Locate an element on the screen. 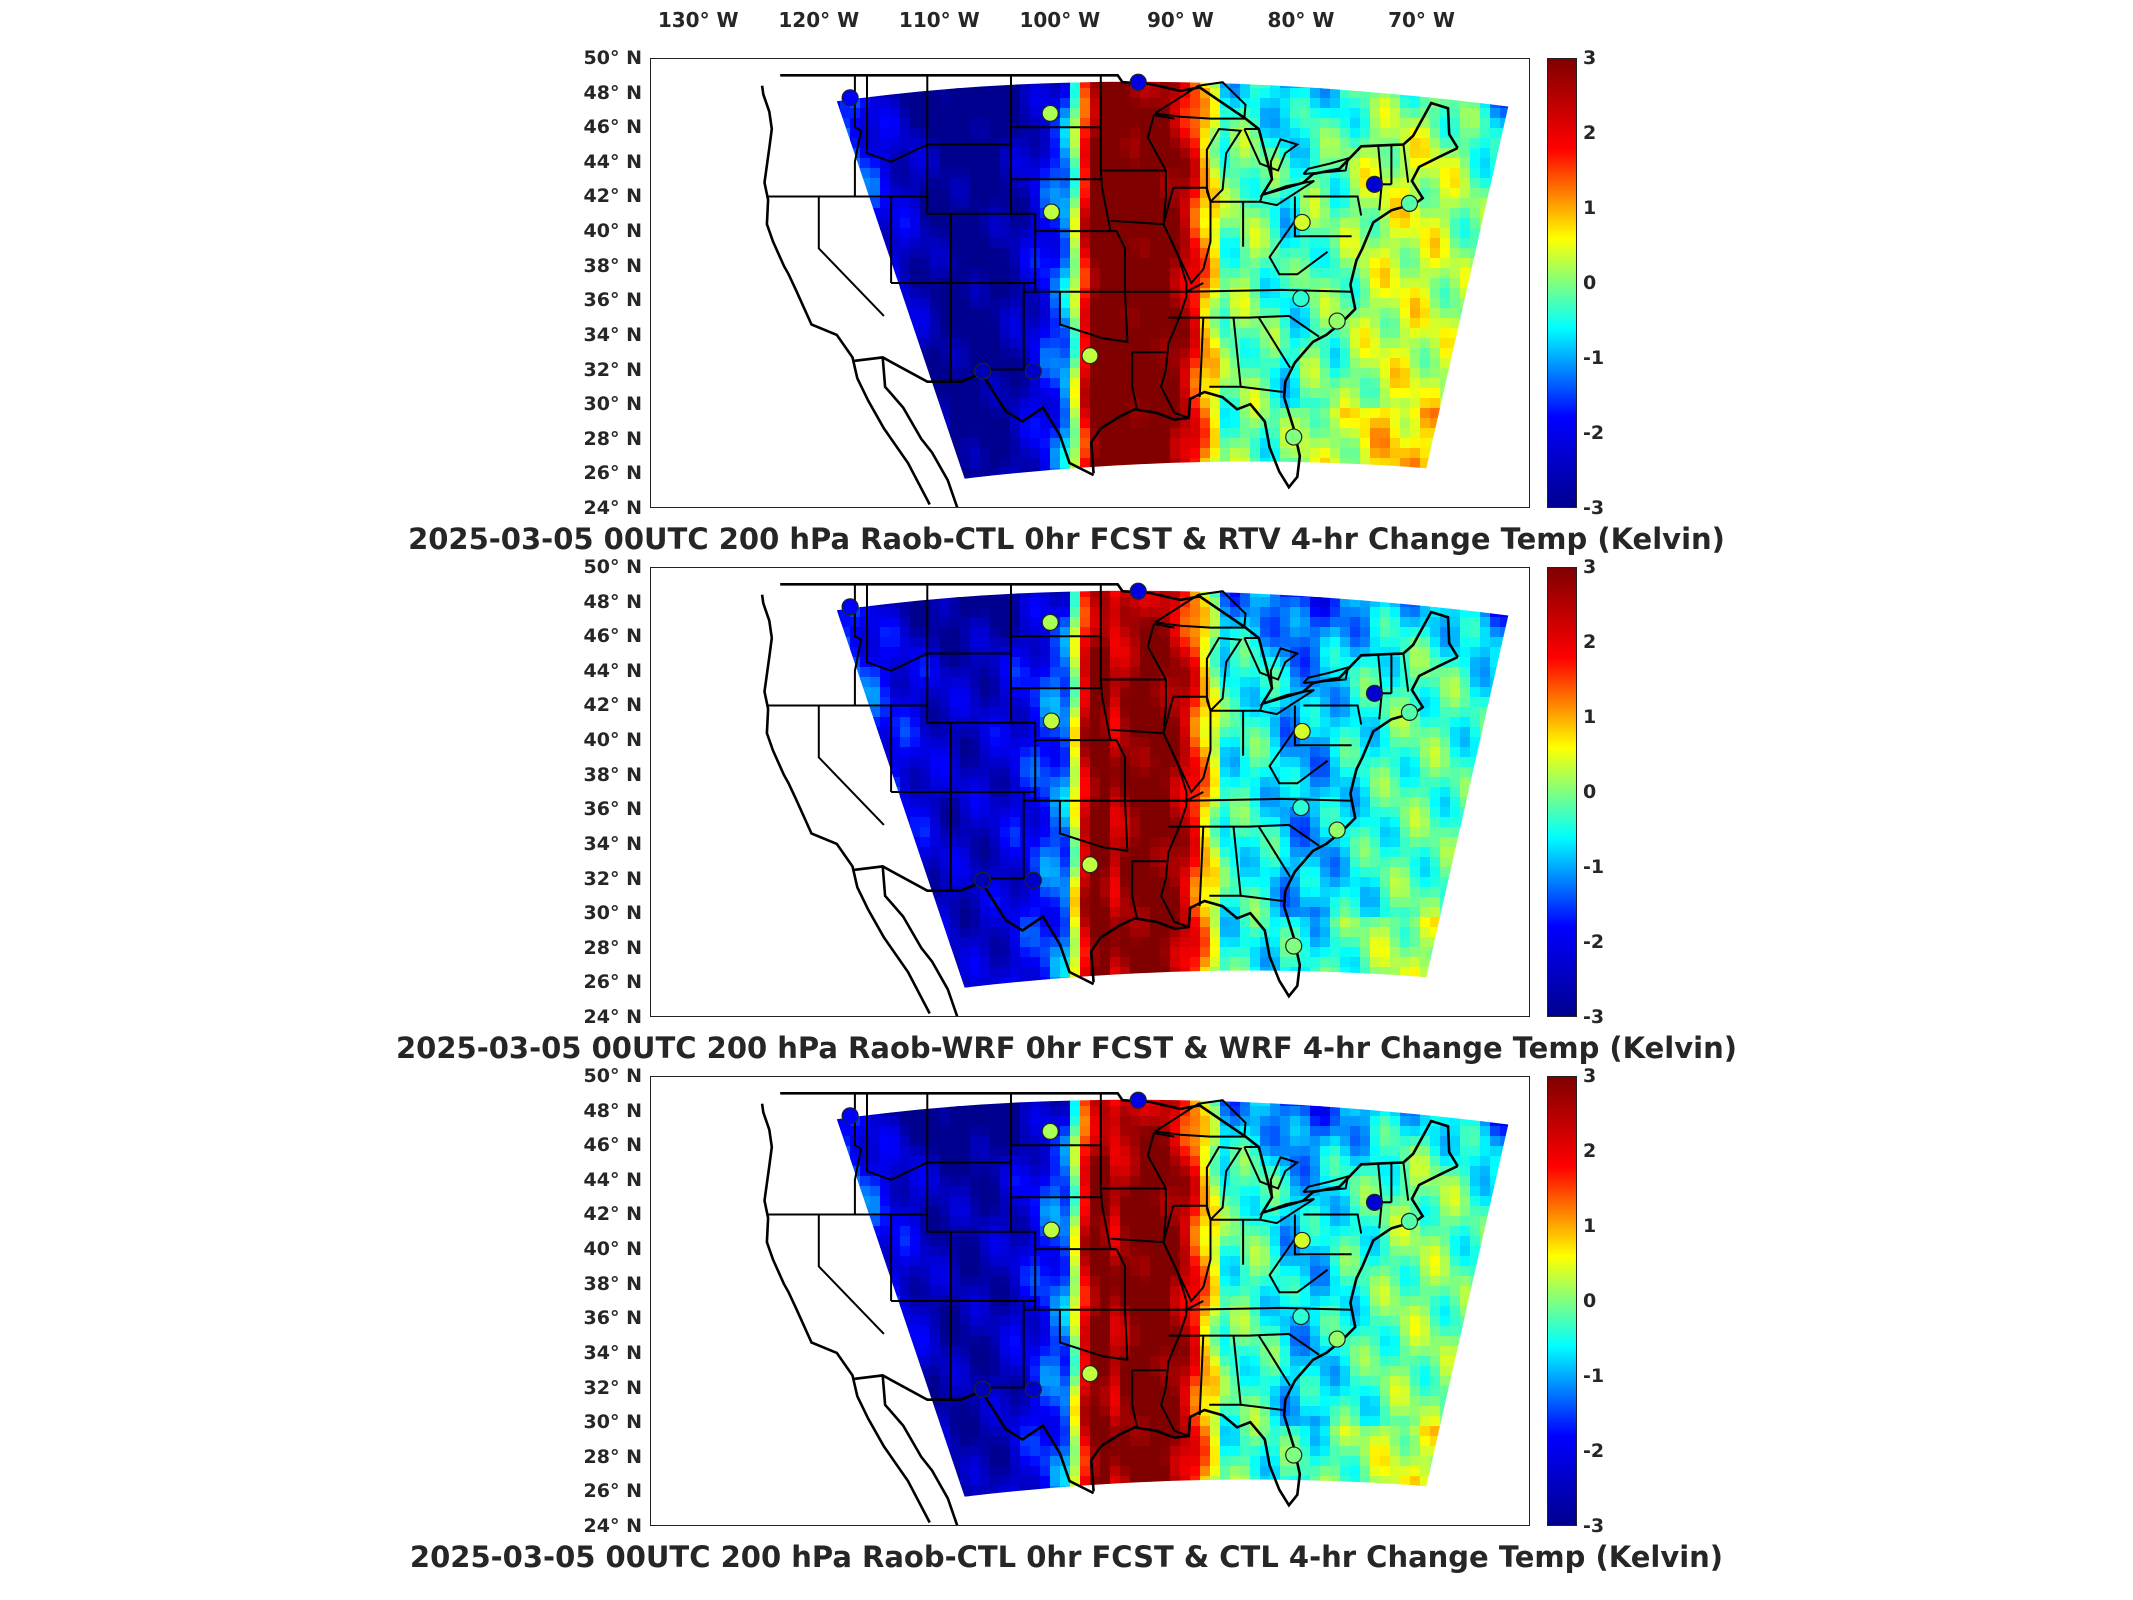  lat-tick-label: 32° N is located at coordinates (612, 369).